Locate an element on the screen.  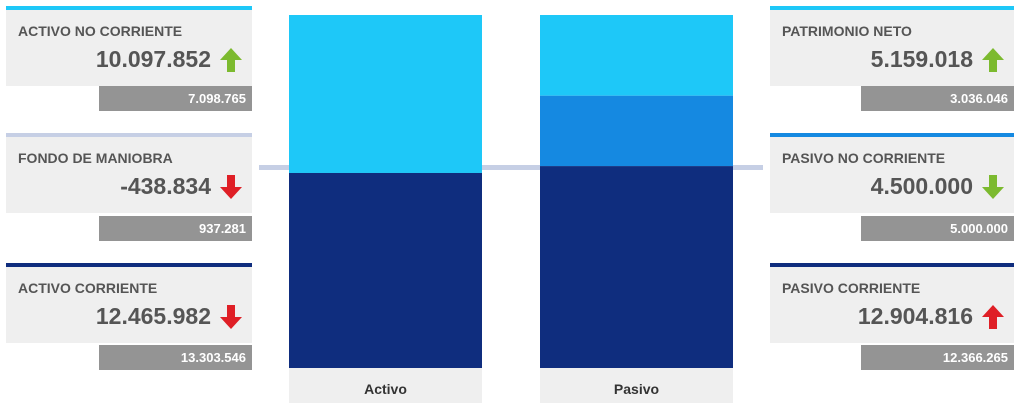
card-label: ACTIVO CORRIENTE is located at coordinates (88, 288).